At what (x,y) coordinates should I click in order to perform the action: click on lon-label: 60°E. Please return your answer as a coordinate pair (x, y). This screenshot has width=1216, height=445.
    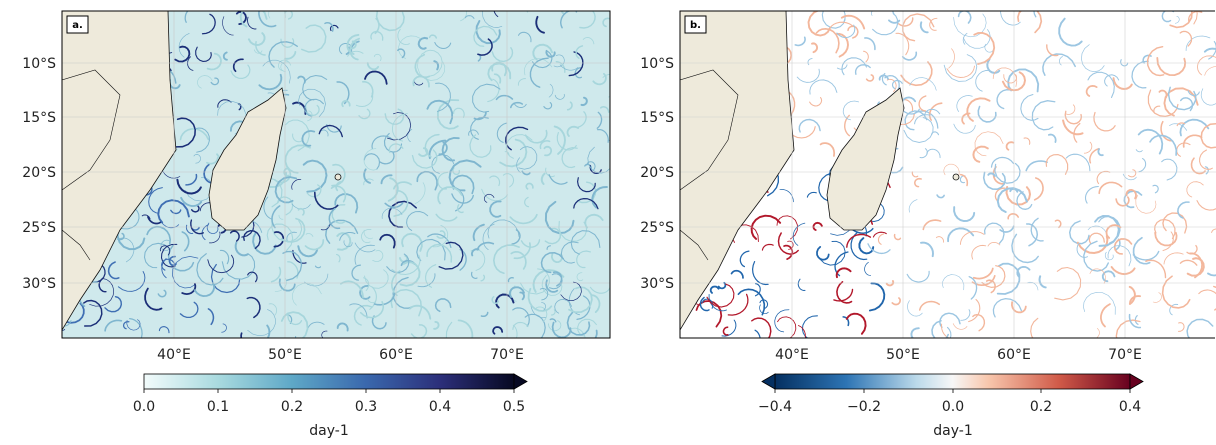
    Looking at the image, I should click on (396, 355).